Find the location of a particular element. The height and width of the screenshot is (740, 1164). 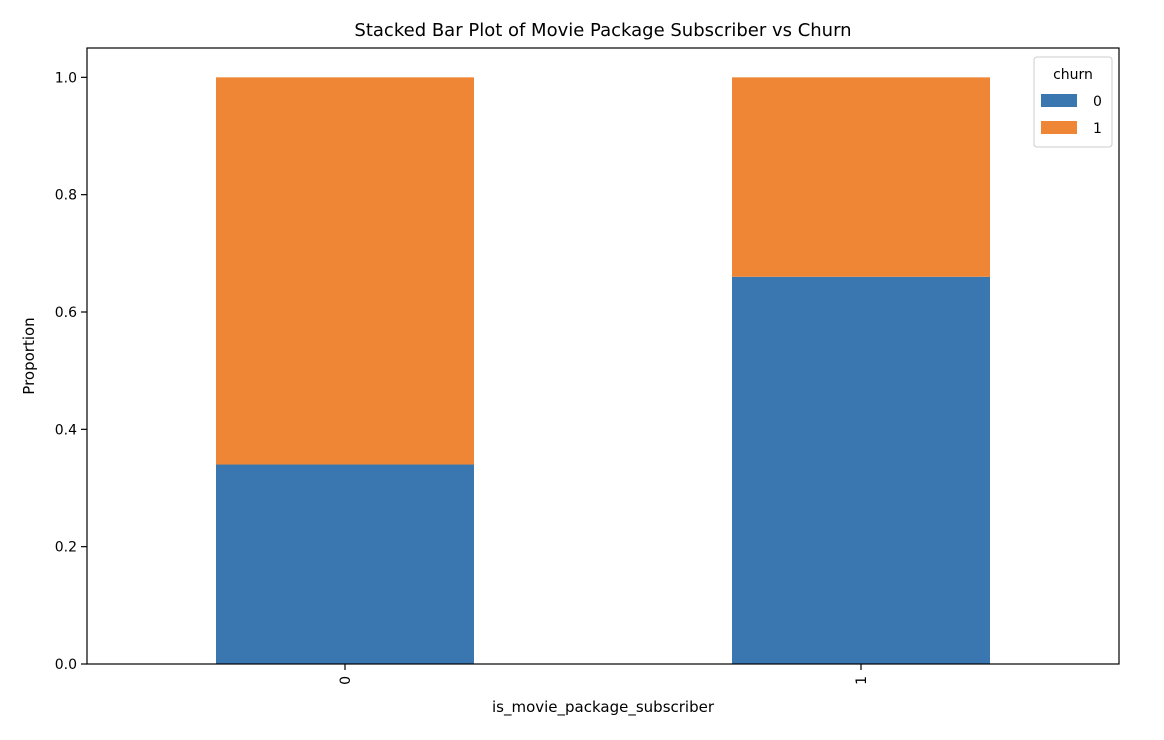

y-tick-label: 1.0 is located at coordinates (66, 78).